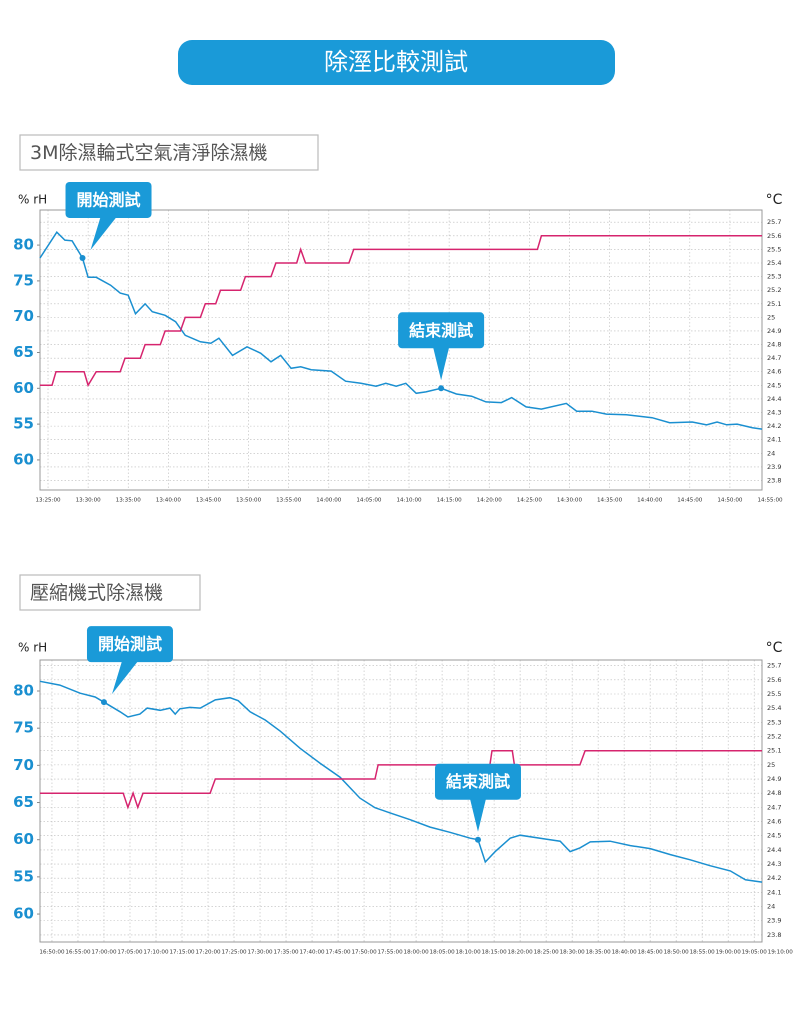 Image resolution: width=800 pixels, height=1018 pixels. Describe the element at coordinates (521, 953) in the screenshot. I see `x-tick-label: 18:20:00` at that location.